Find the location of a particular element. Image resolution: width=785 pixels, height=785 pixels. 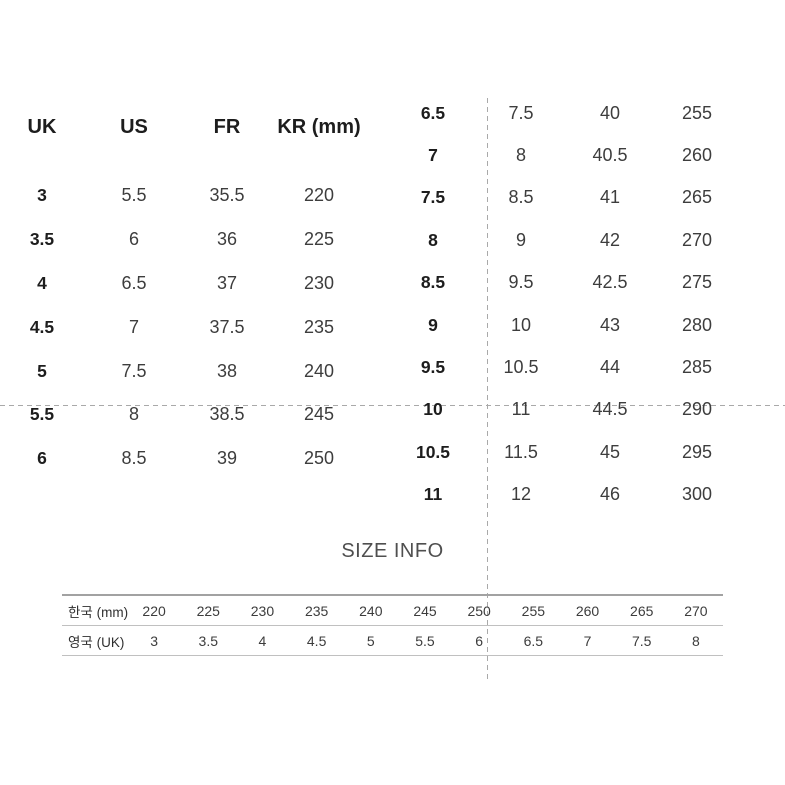

us-size-cell: 7.5 is located at coordinates (521, 112).